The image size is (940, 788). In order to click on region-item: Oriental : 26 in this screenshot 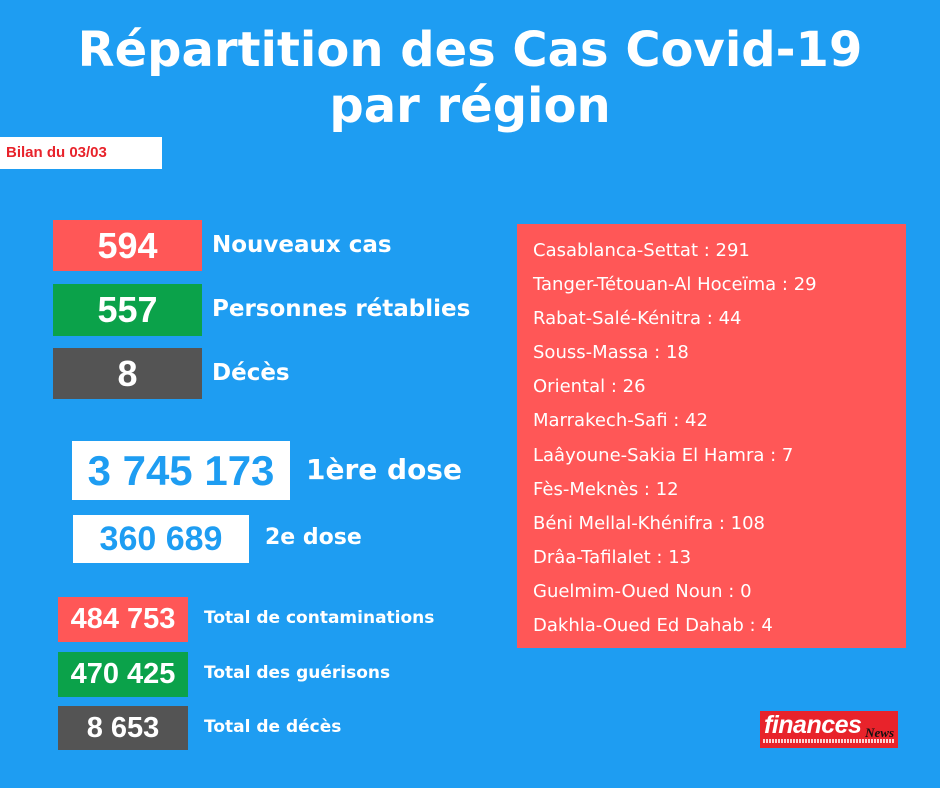, I will do `click(589, 387)`.